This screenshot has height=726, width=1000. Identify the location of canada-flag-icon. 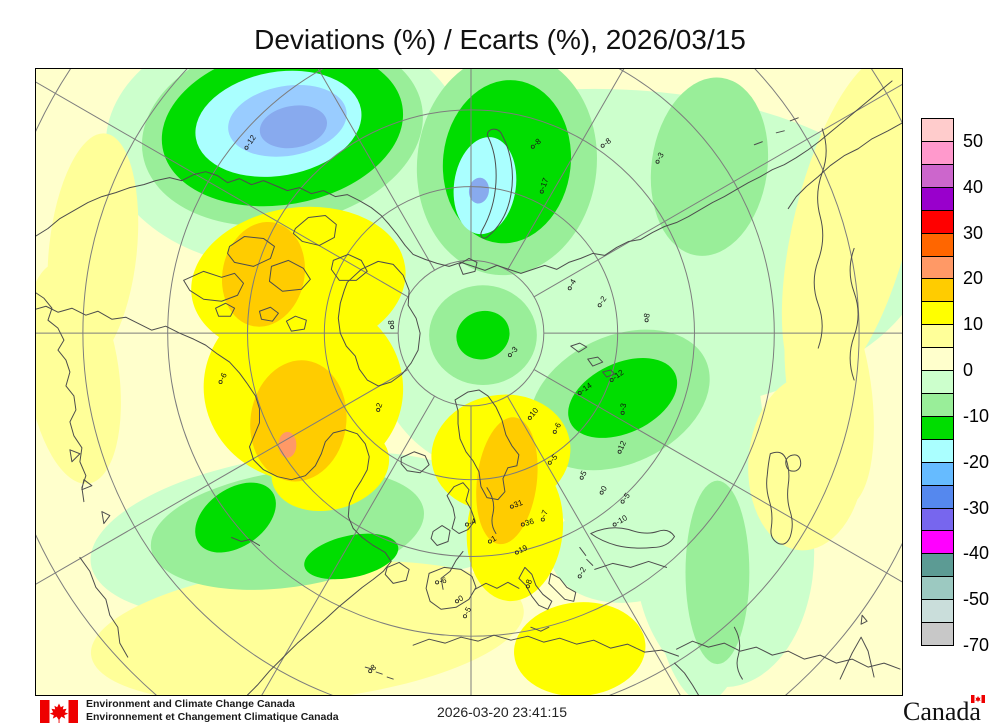
(59, 711).